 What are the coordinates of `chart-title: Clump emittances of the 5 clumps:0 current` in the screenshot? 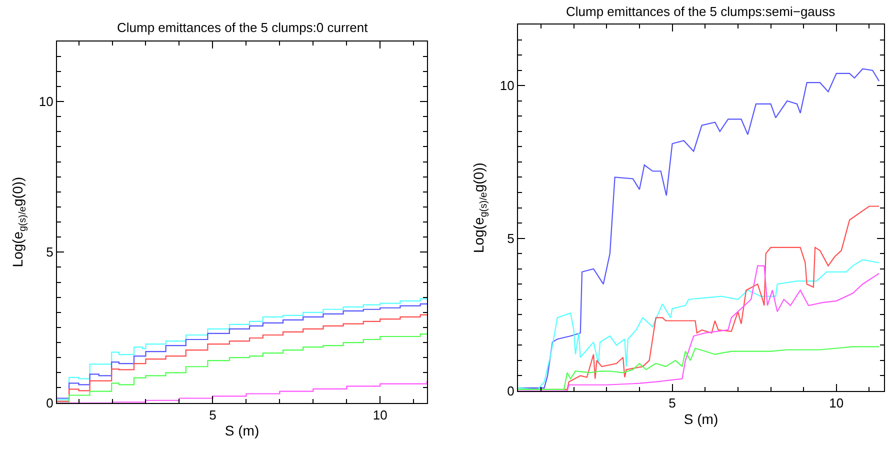 It's located at (242, 27).